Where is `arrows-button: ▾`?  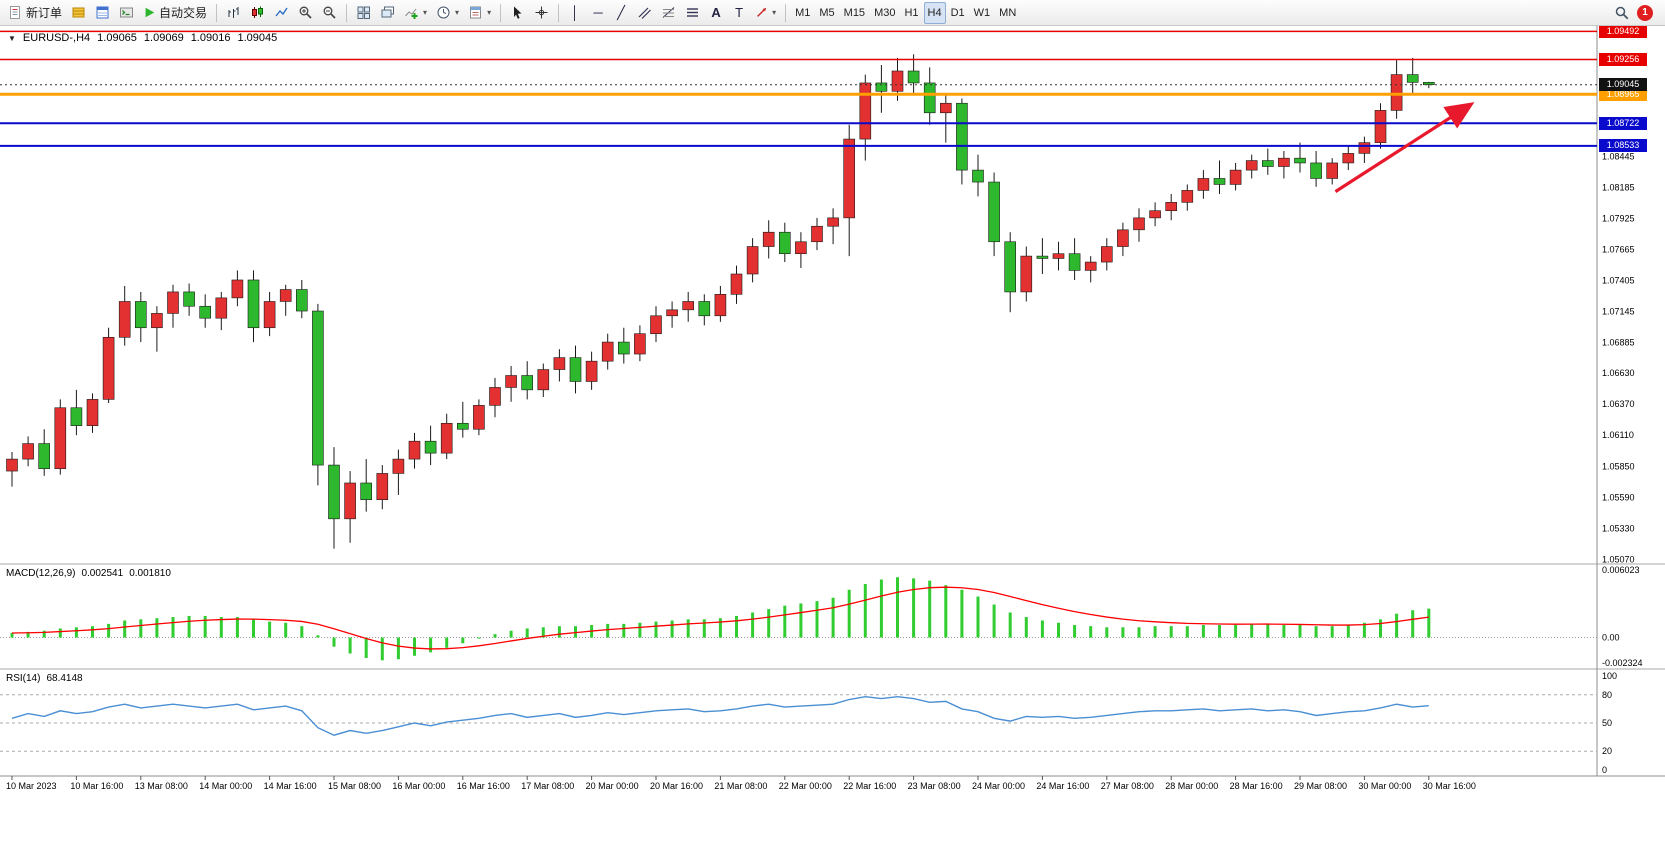 arrows-button: ▾ is located at coordinates (765, 13).